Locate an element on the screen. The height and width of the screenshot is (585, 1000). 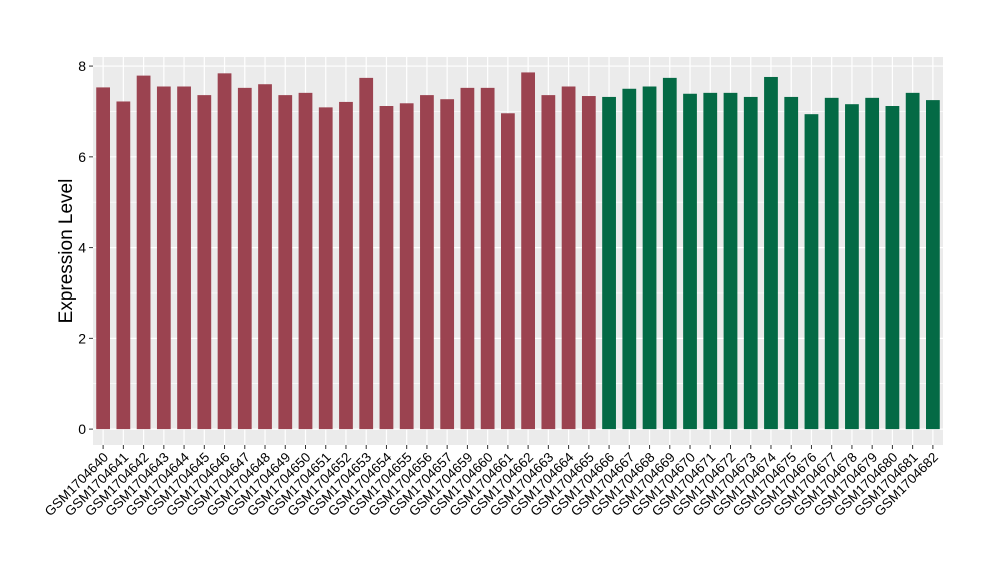
y-axis-title: Expression Level is located at coordinates (66, 251).